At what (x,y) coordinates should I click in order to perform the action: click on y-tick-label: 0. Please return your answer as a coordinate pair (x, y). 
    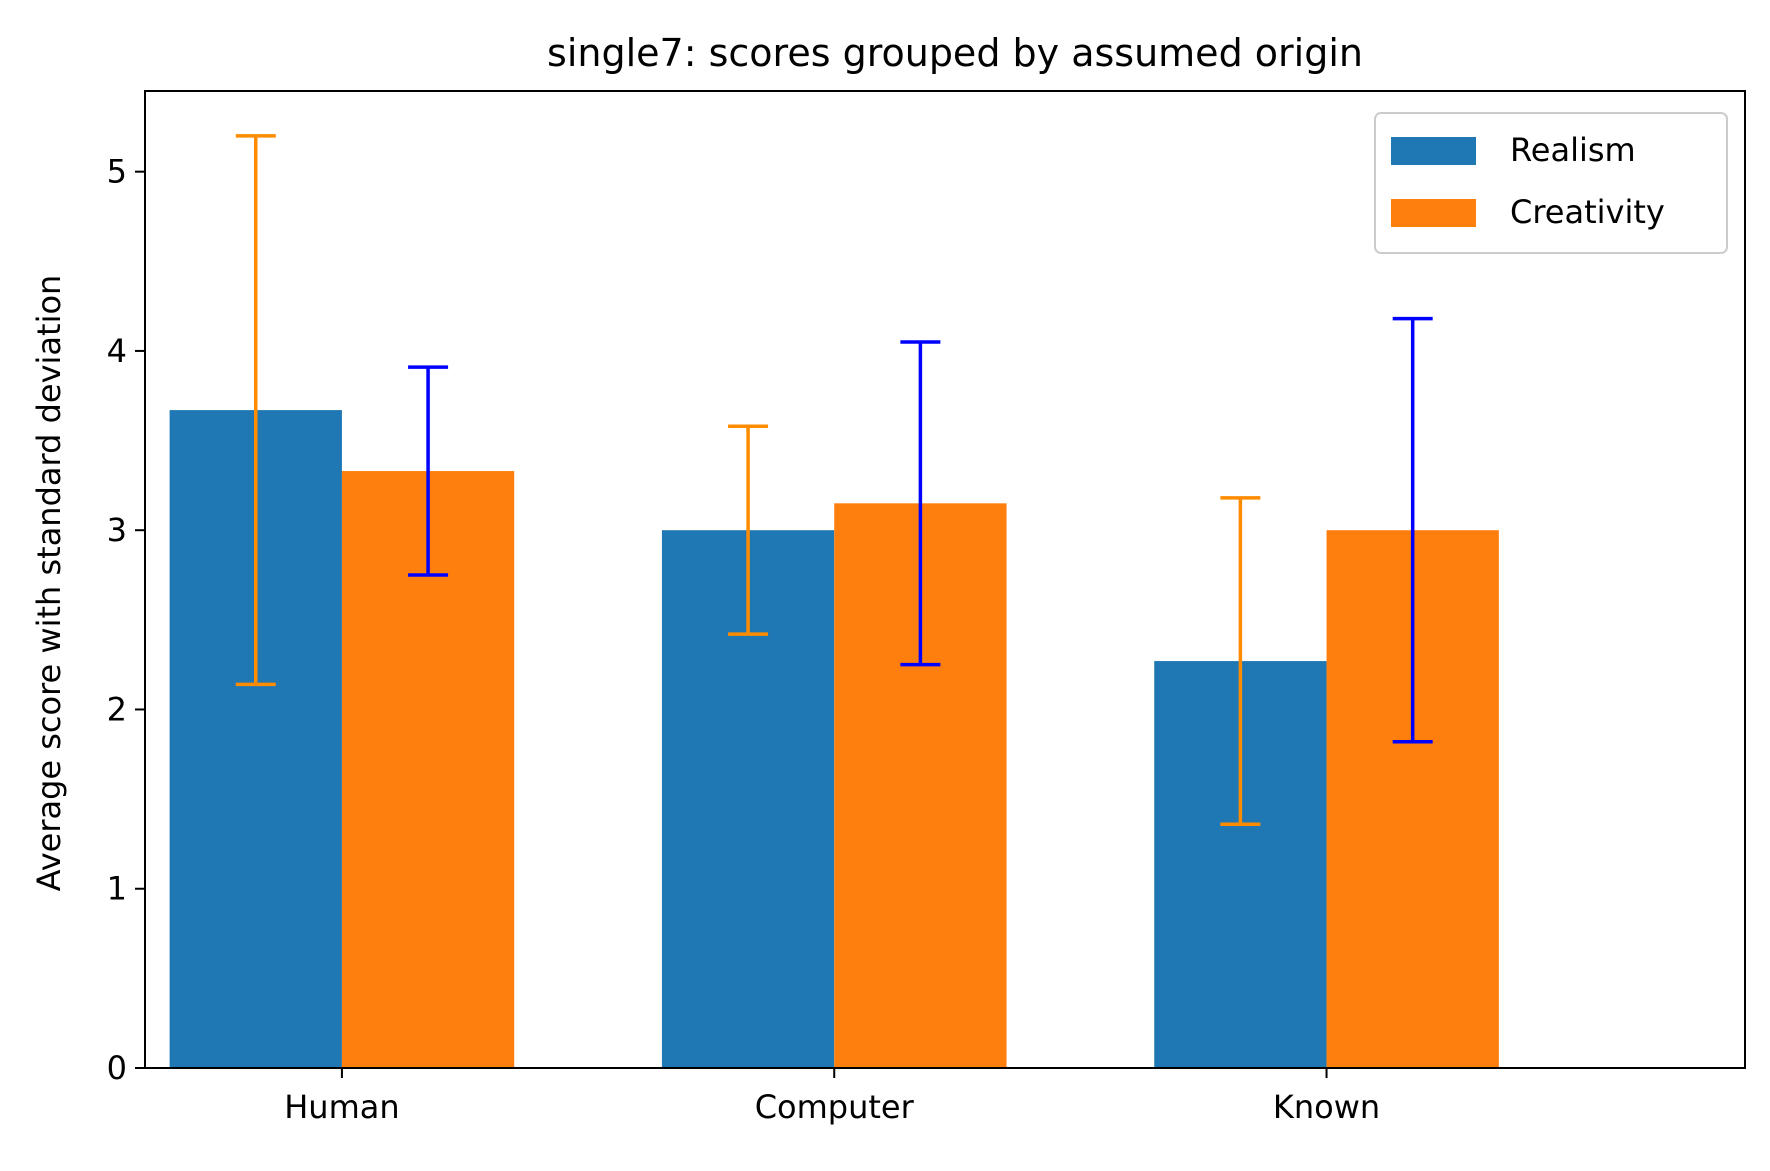
    Looking at the image, I should click on (117, 1068).